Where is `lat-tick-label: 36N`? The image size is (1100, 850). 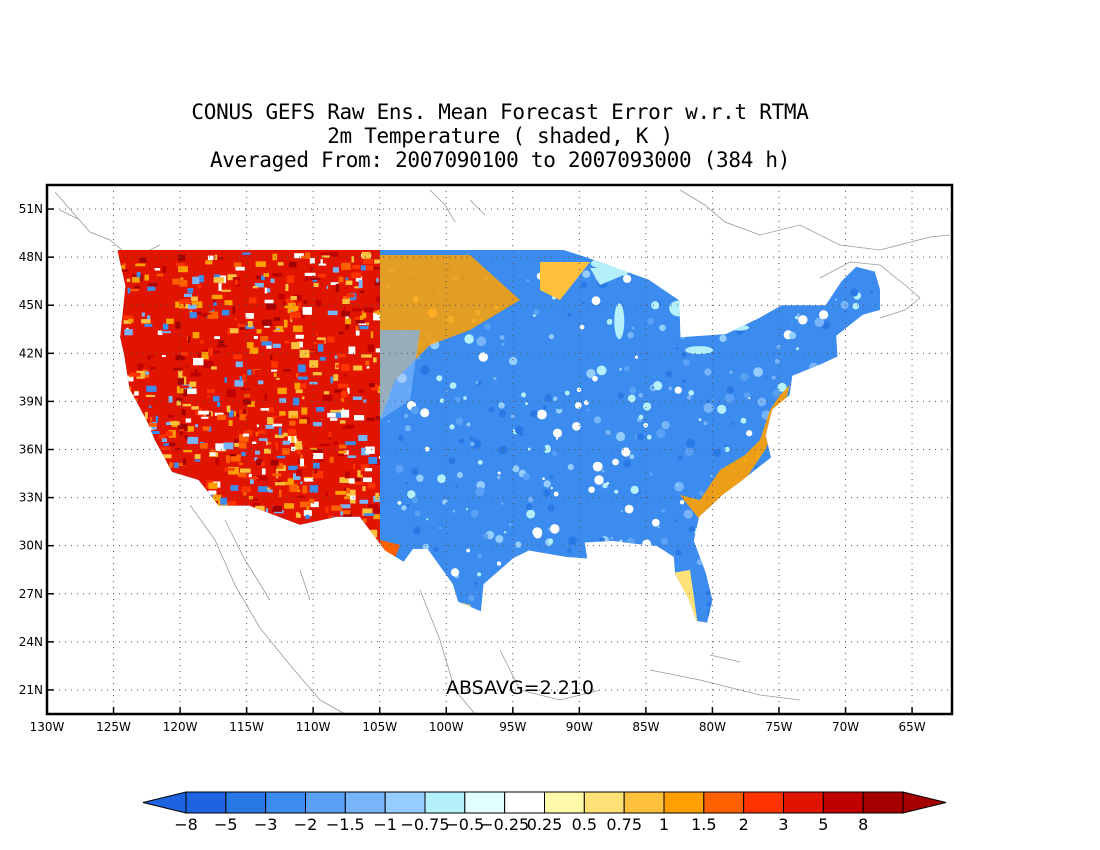
lat-tick-label: 36N is located at coordinates (31, 450).